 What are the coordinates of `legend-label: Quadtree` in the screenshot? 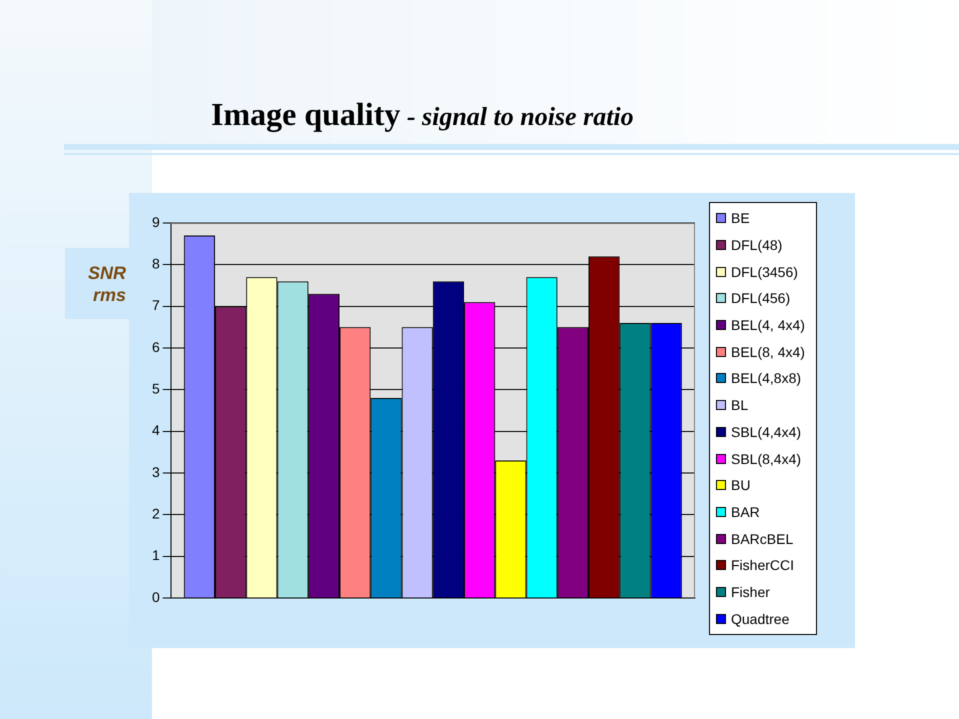 It's located at (760, 618).